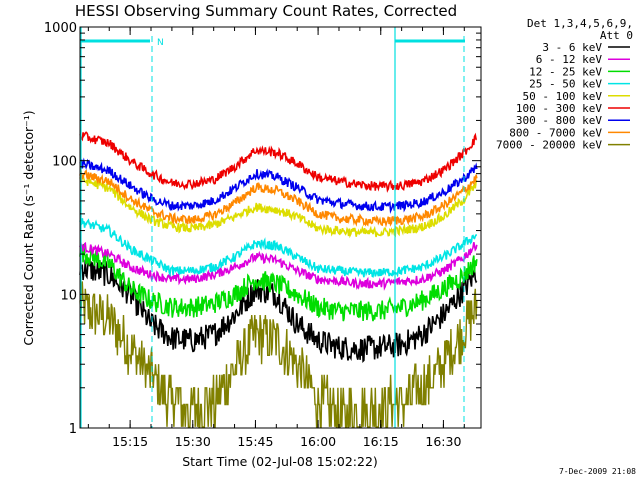 The width and height of the screenshot is (640, 480). Describe the element at coordinates (549, 145) in the screenshot. I see `legend-entry-label: 7000 - 20000 keV` at that location.